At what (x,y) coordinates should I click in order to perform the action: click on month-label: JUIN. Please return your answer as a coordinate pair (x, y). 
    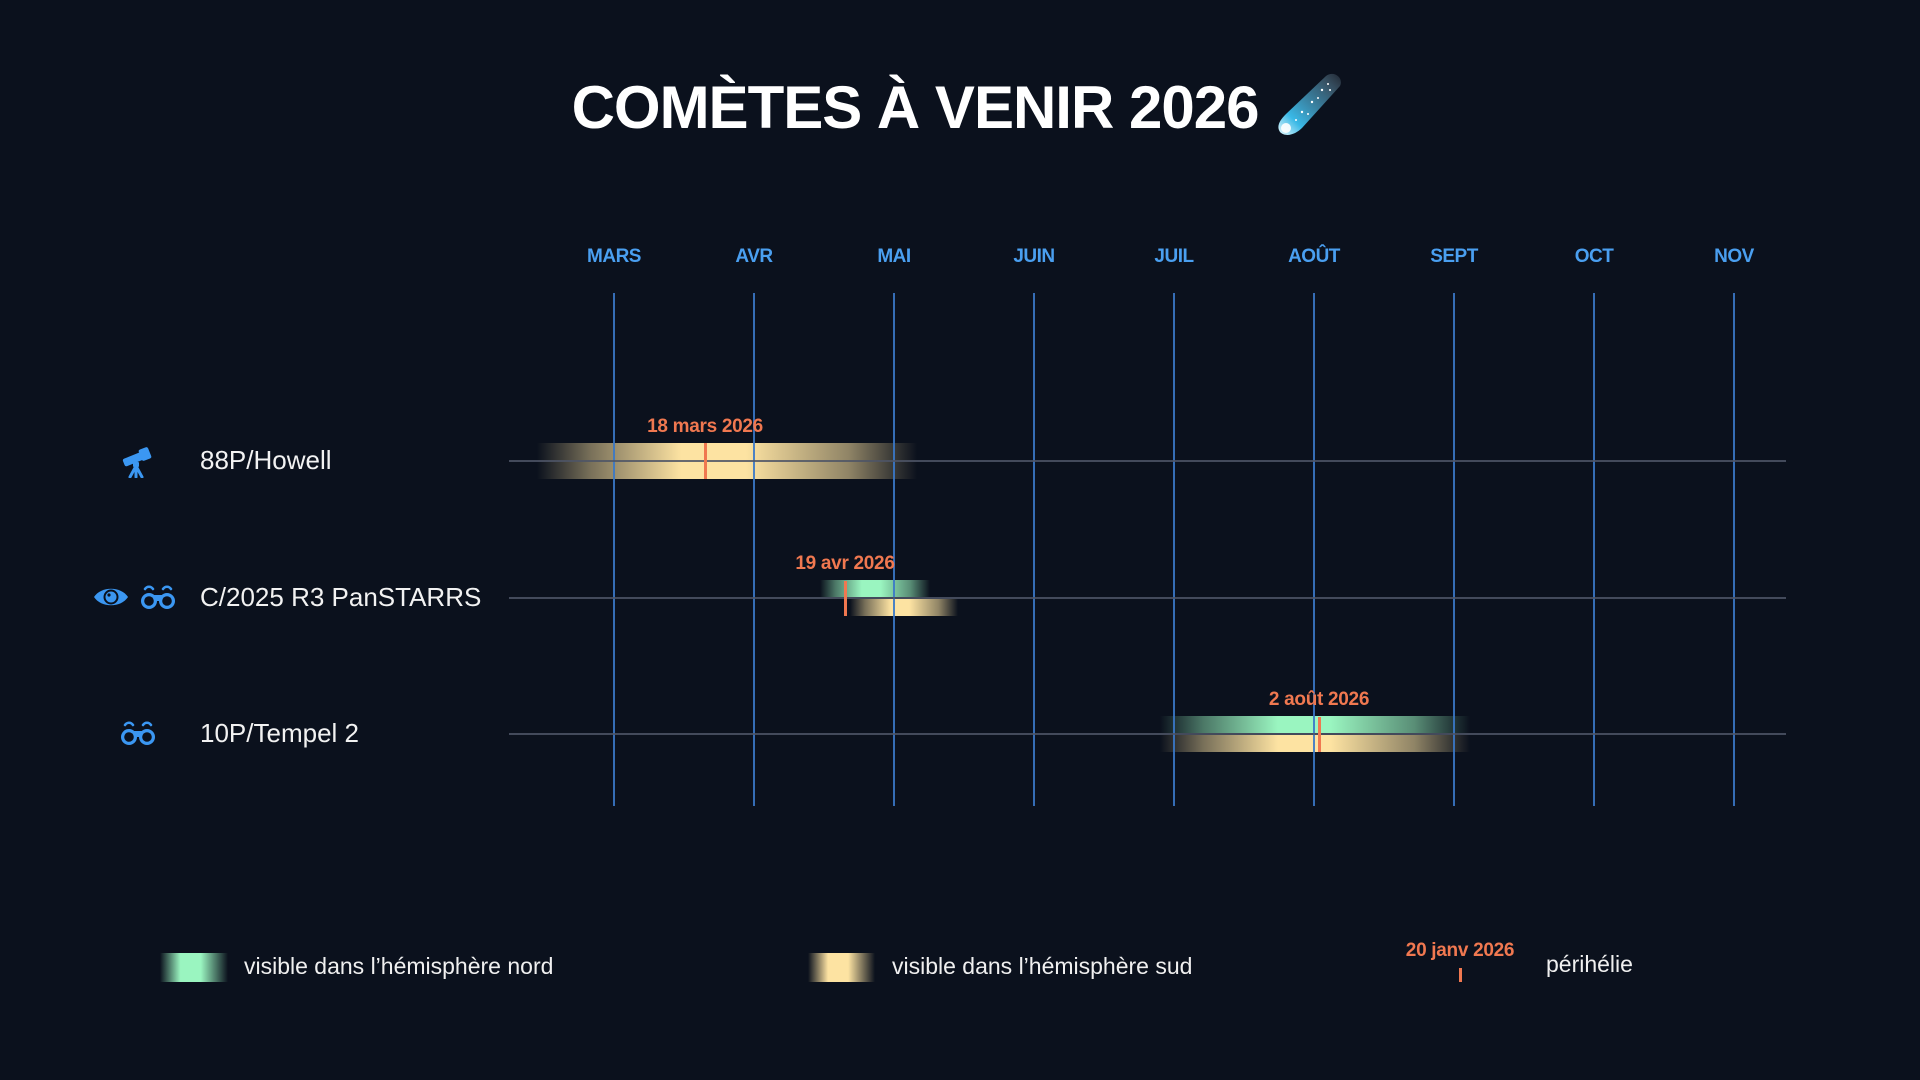
    Looking at the image, I should click on (1034, 256).